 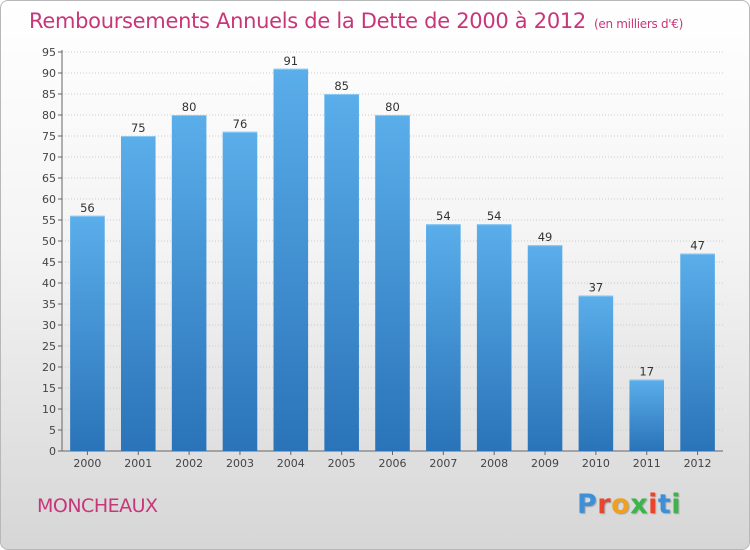 I want to click on y-tick-label: 55, so click(x=49, y=220).